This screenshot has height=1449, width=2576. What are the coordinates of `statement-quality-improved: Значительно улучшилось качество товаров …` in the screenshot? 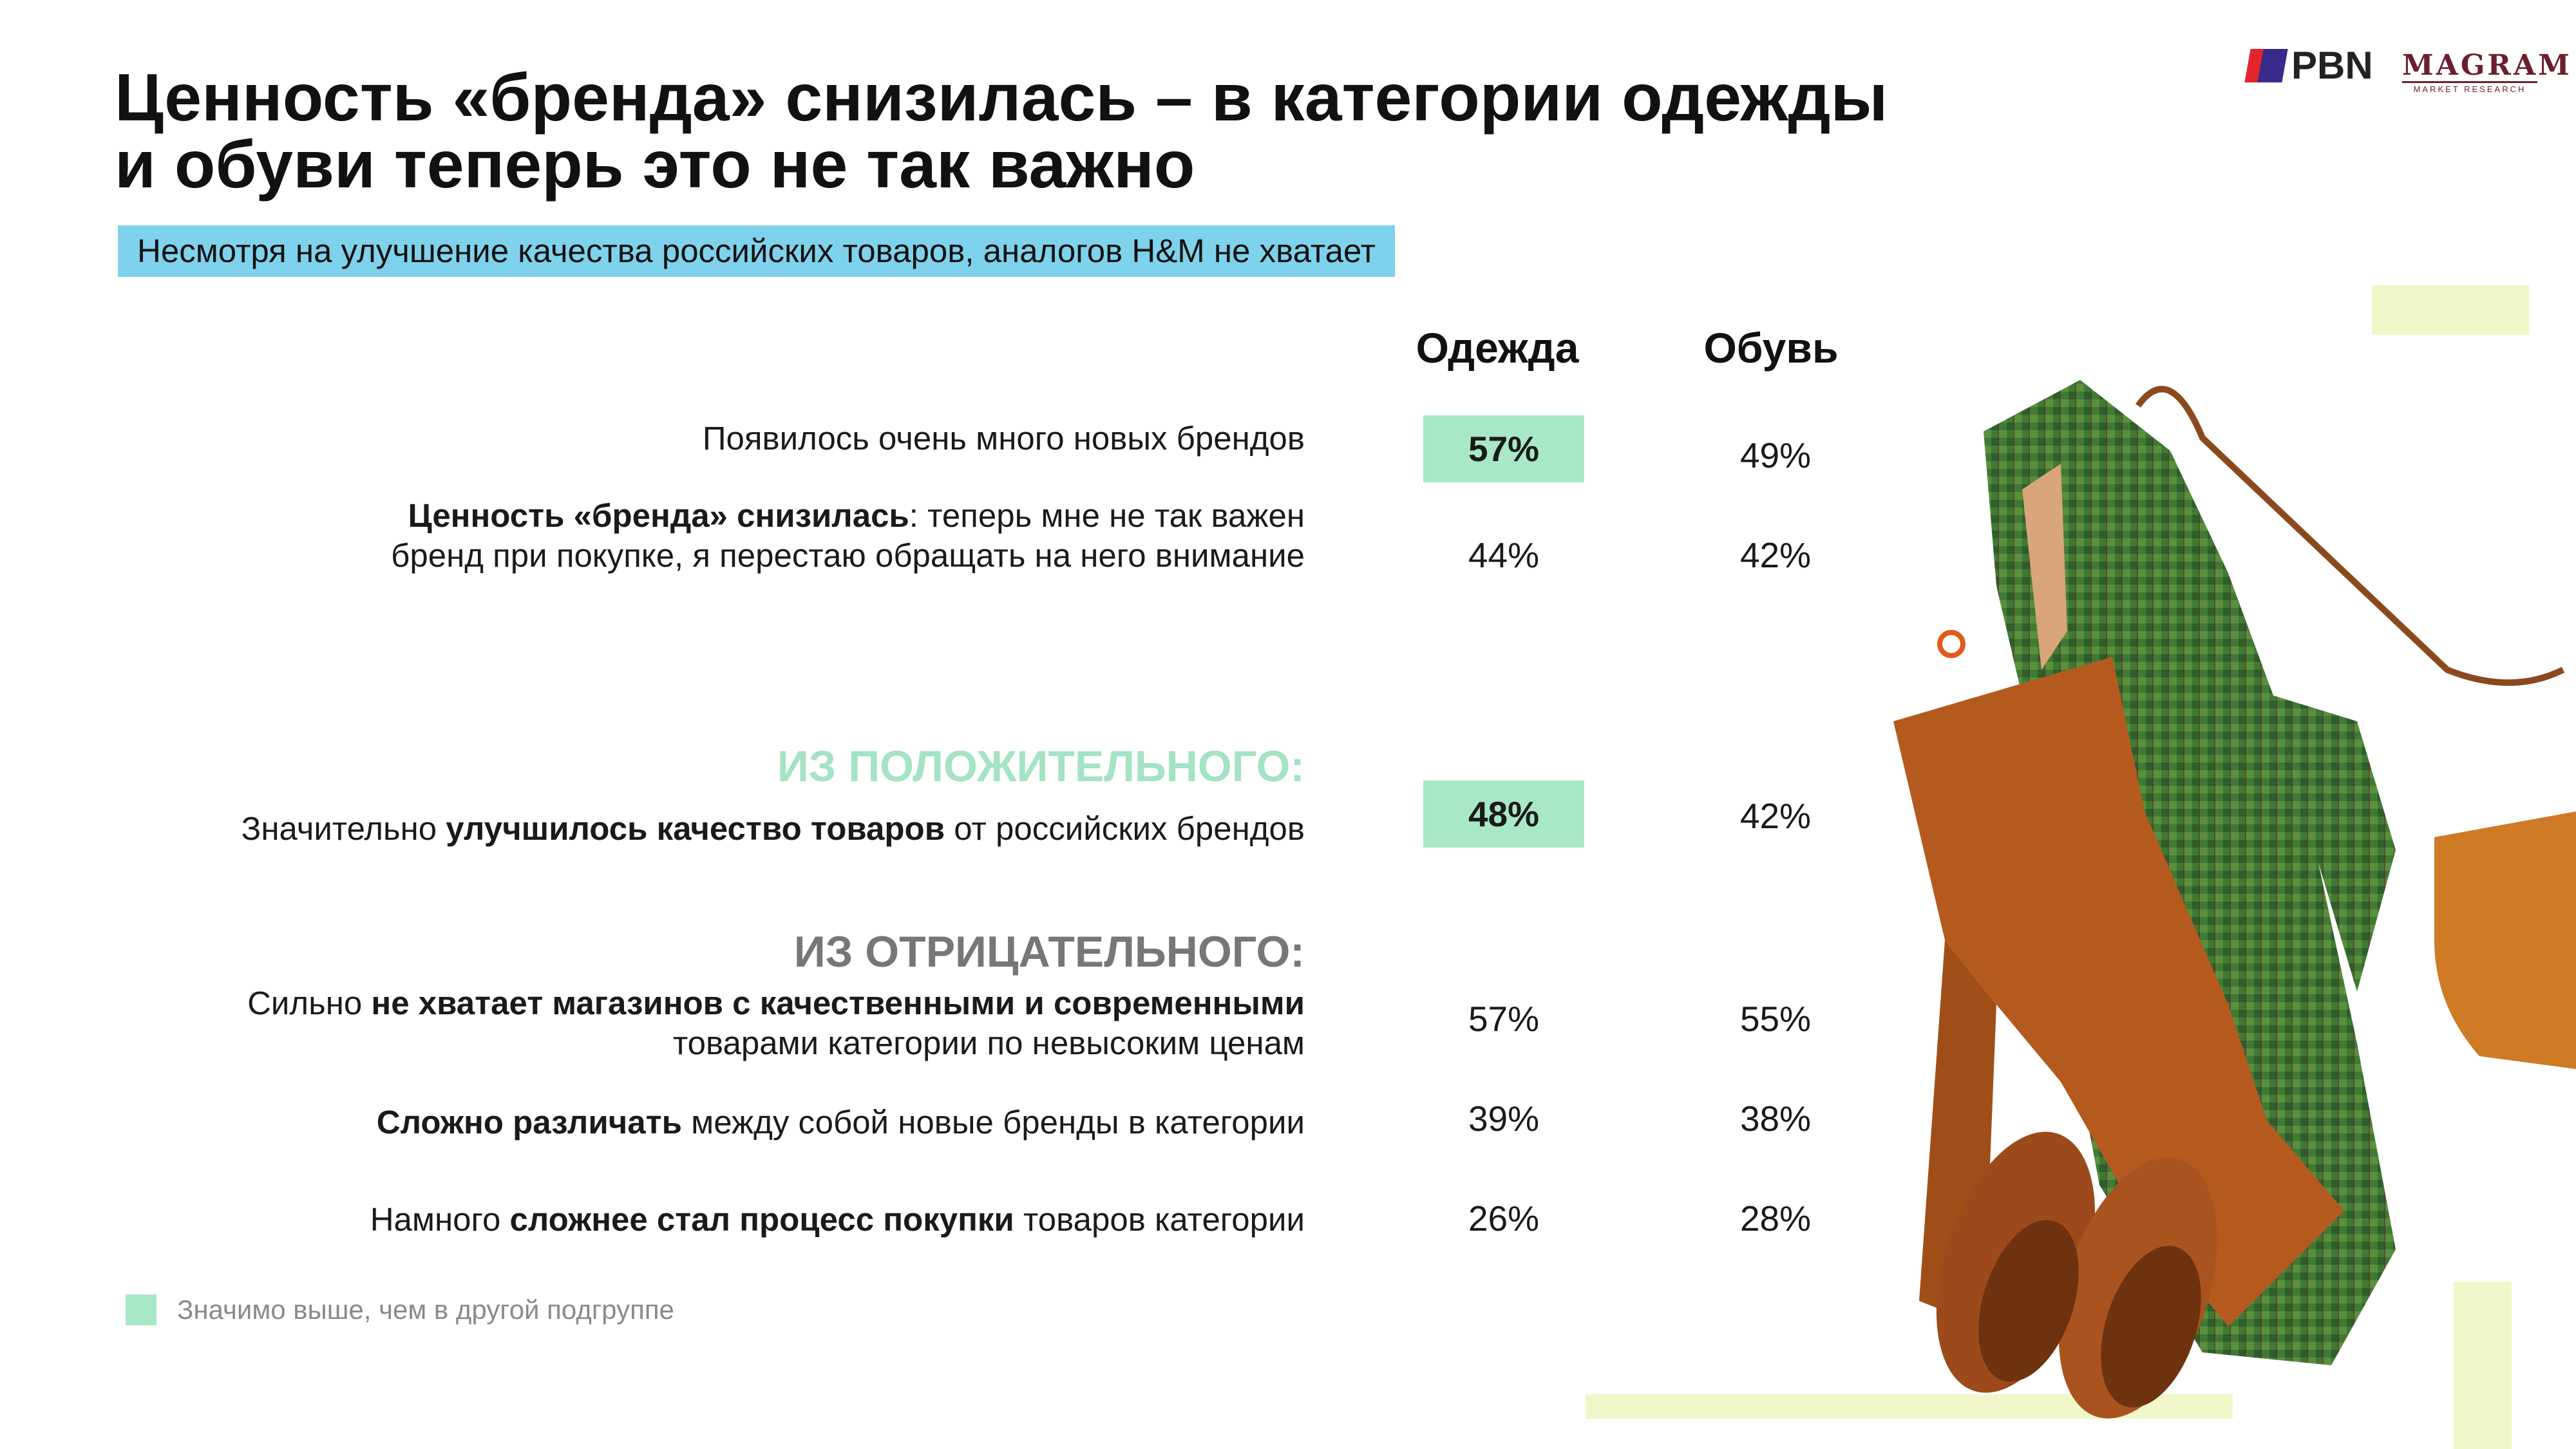 It's located at (773, 828).